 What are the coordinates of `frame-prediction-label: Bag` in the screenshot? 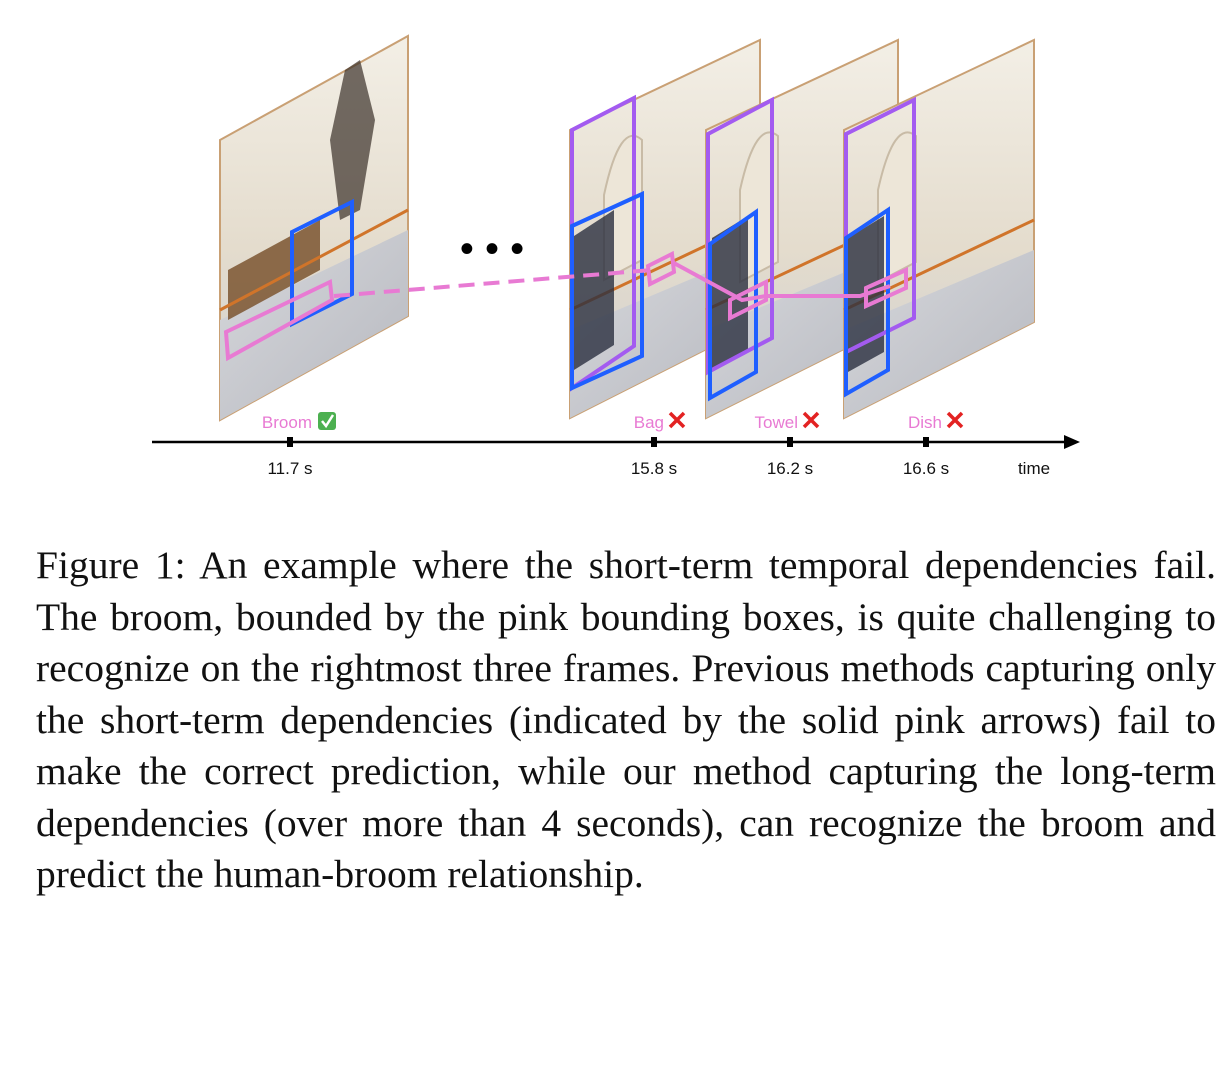 It's located at (649, 422).